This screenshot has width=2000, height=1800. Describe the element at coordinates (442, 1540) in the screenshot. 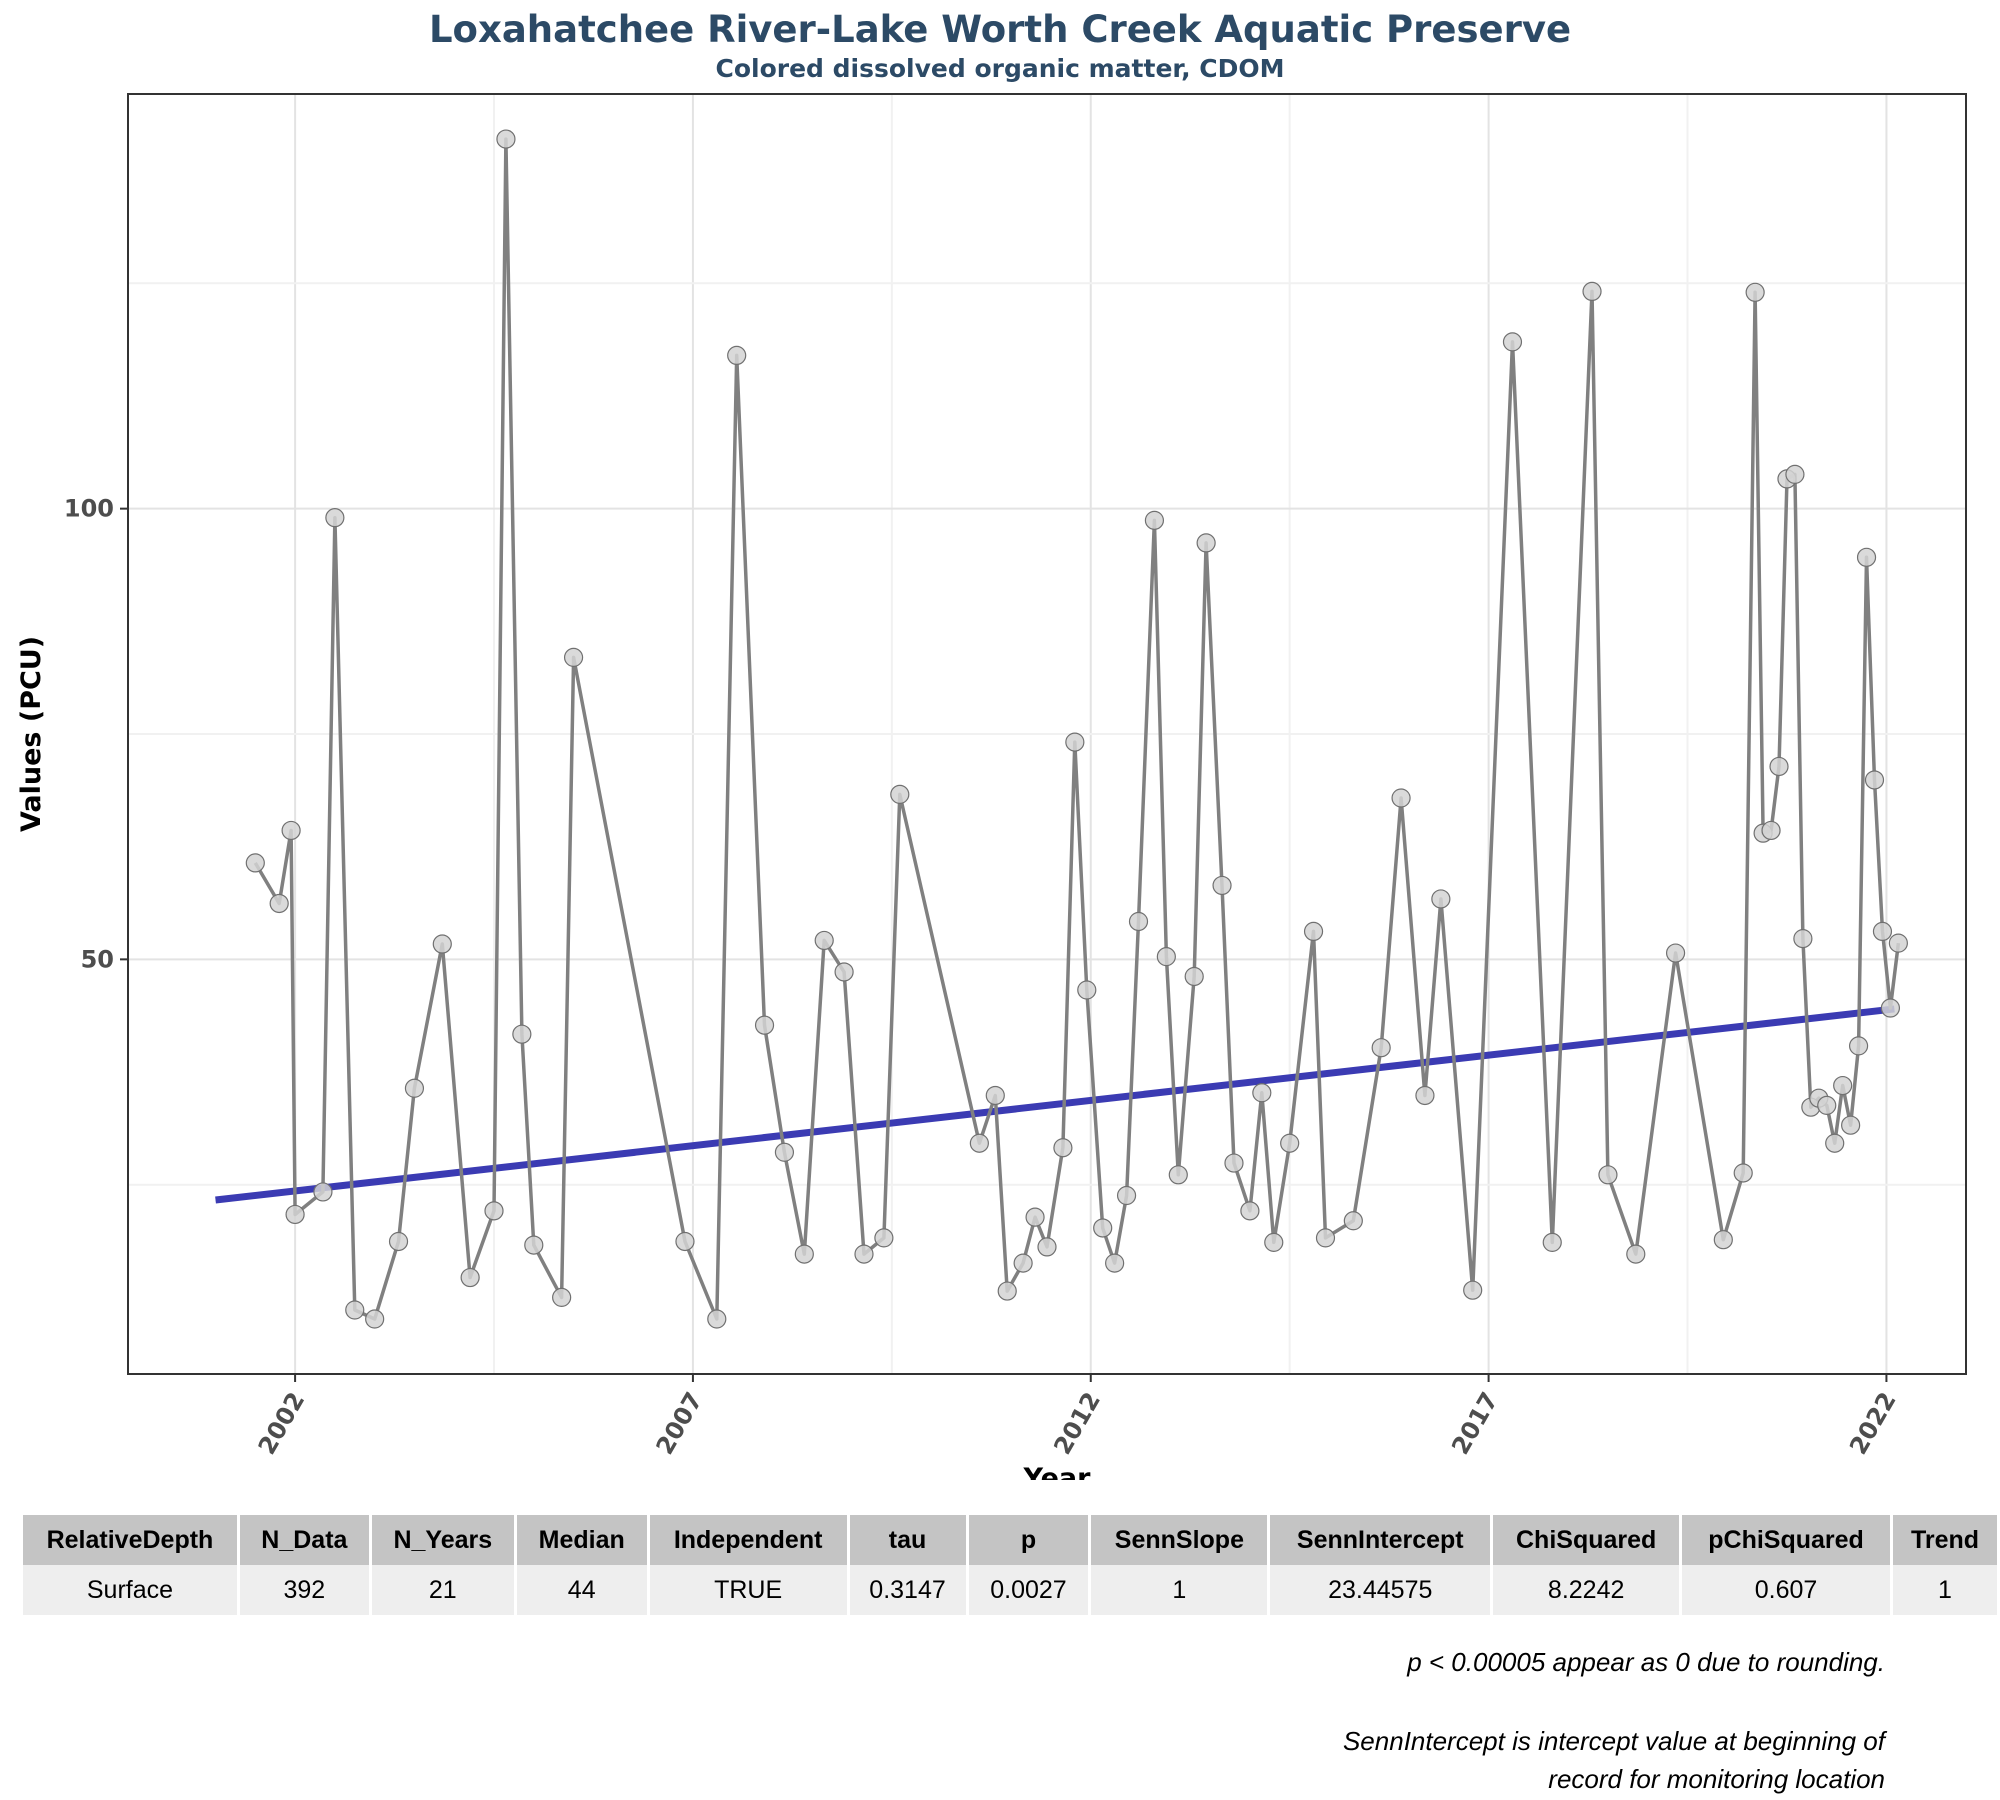

I see `header-n-years: N_Years` at that location.